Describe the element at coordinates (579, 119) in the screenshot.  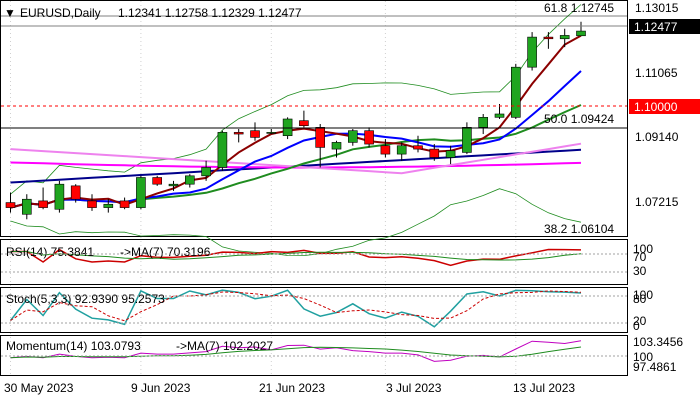
I see `fib-50-label: 50.0 1.09424` at that location.